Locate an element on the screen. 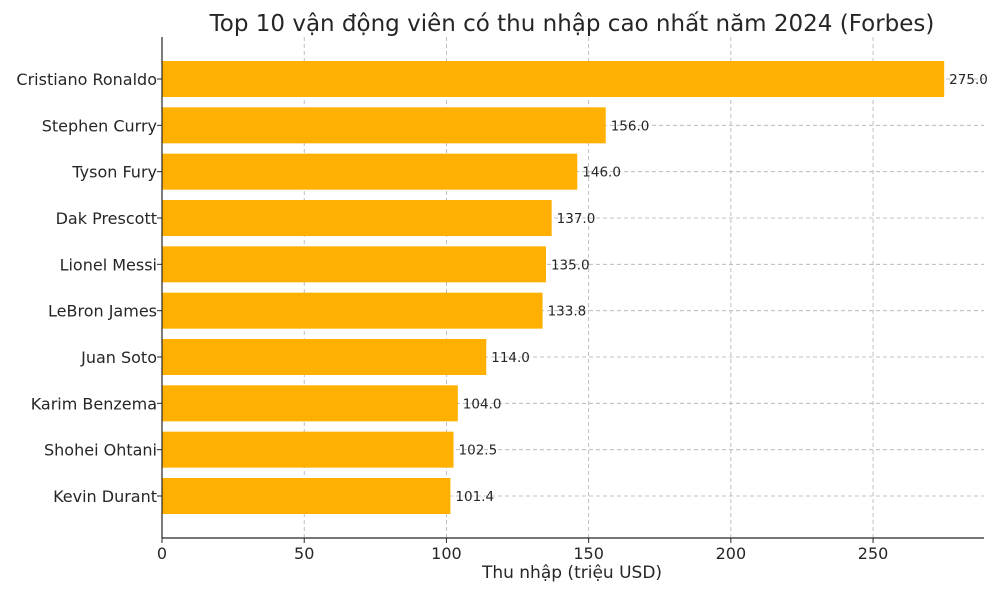 This screenshot has height=591, width=1000. y-tick-label: Stephen Curry is located at coordinates (99, 125).